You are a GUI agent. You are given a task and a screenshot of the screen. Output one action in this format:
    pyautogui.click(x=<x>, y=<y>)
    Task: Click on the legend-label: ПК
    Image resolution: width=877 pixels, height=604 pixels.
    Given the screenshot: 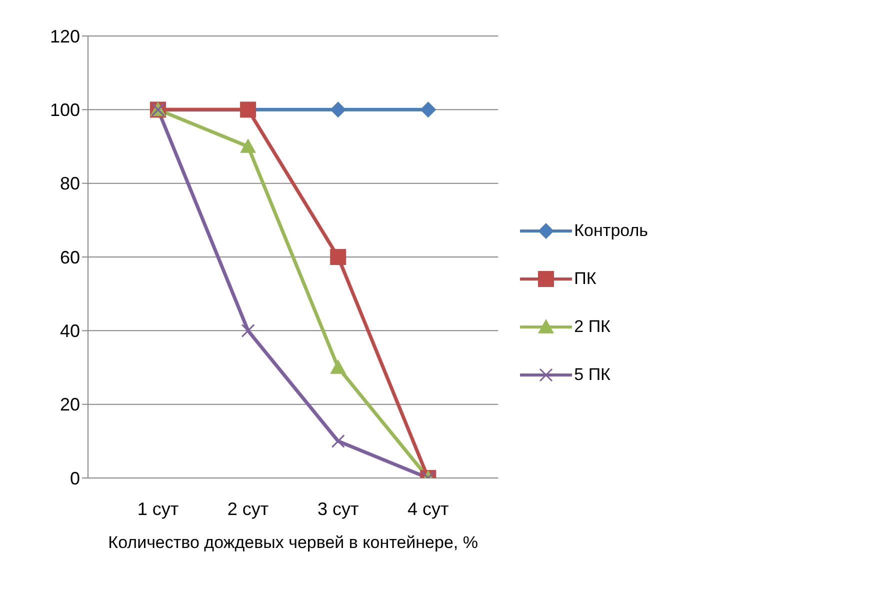 What is the action you would take?
    pyautogui.click(x=585, y=279)
    